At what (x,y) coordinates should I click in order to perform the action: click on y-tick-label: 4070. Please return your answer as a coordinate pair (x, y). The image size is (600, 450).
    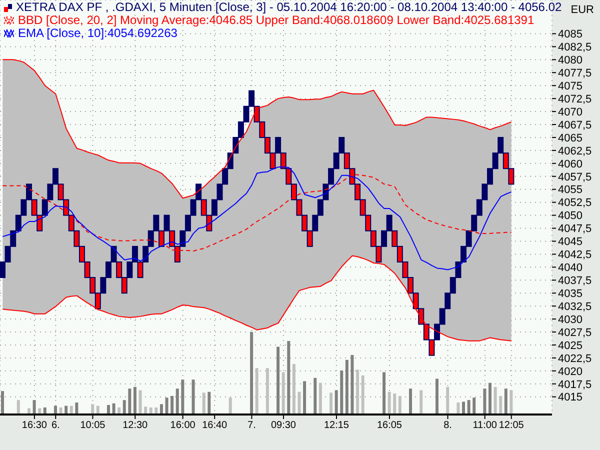
    Looking at the image, I should click on (570, 112).